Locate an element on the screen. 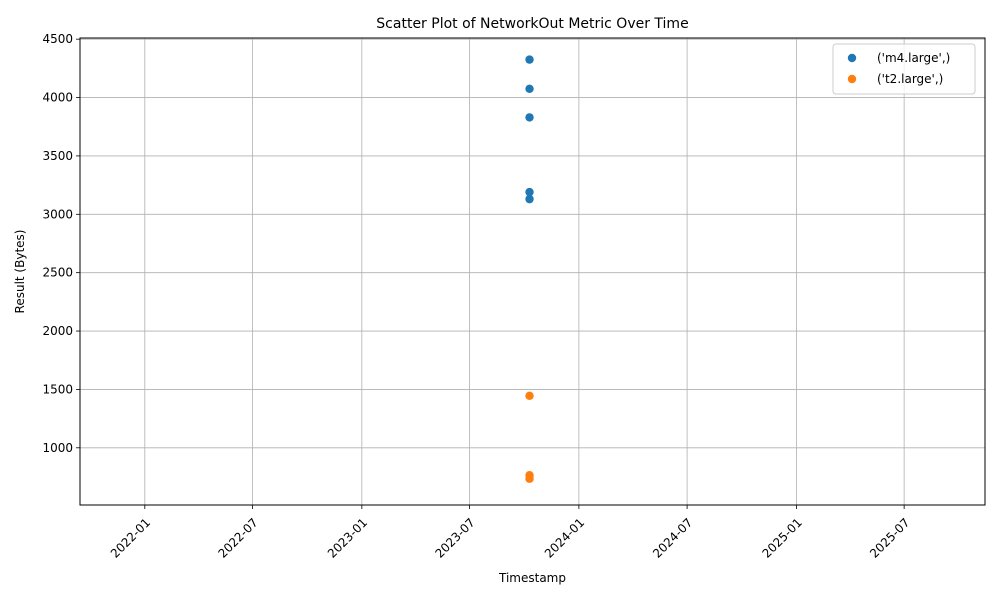 The width and height of the screenshot is (1000, 600). y-axis-label: Result (Bytes) is located at coordinates (20, 272).